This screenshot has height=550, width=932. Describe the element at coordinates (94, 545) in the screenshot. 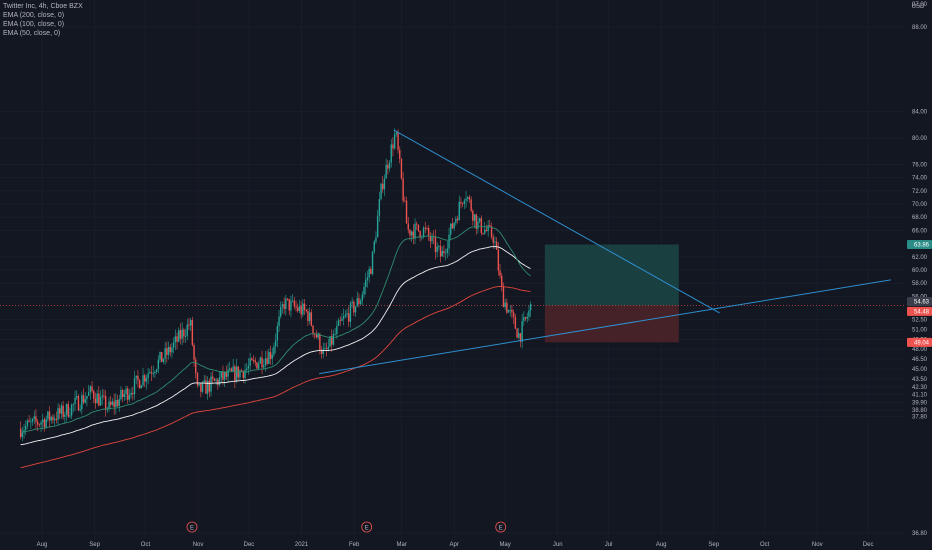

I see `x-tick-label: Sep` at that location.